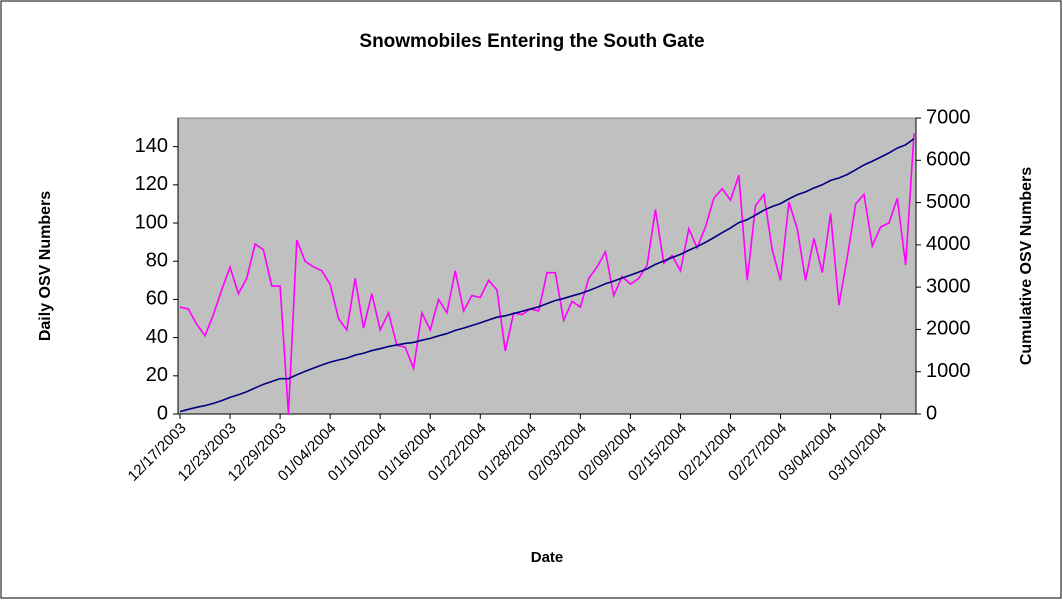  I want to click on y2-tick-label: 5000, so click(948, 202).